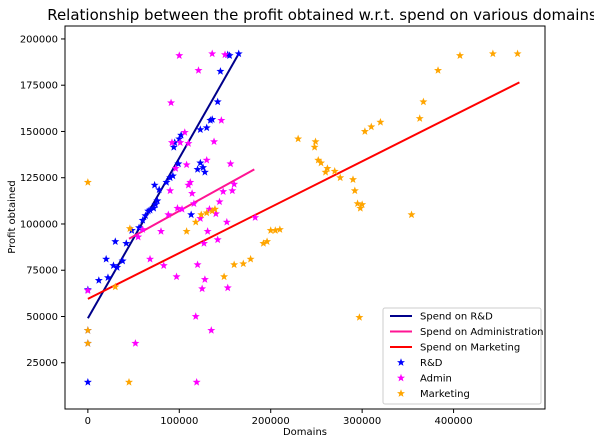 The width and height of the screenshot is (594, 443). What do you see at coordinates (401, 393) in the screenshot?
I see `legend-marker-swatch` at bounding box center [401, 393].